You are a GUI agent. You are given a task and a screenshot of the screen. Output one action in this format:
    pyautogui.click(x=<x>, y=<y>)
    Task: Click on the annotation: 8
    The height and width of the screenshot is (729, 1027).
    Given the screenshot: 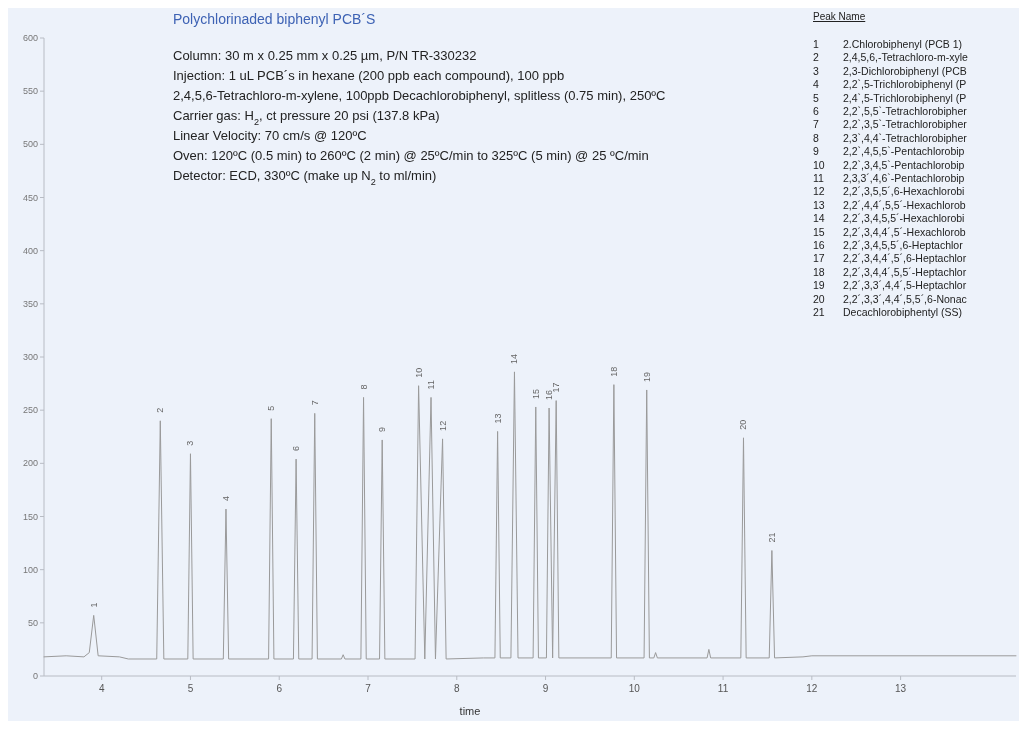 What is the action you would take?
    pyautogui.click(x=363, y=387)
    